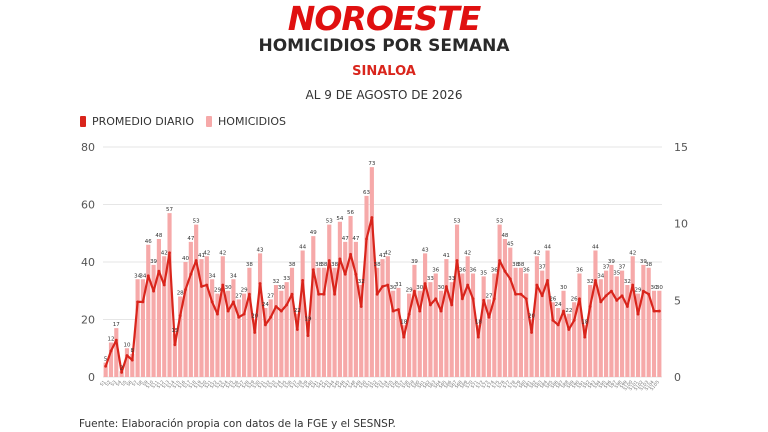 The height and width of the screenshot is (432, 768). Describe the element at coordinates (558, 305) in the screenshot. I see `bar-value-label: 24` at that location.